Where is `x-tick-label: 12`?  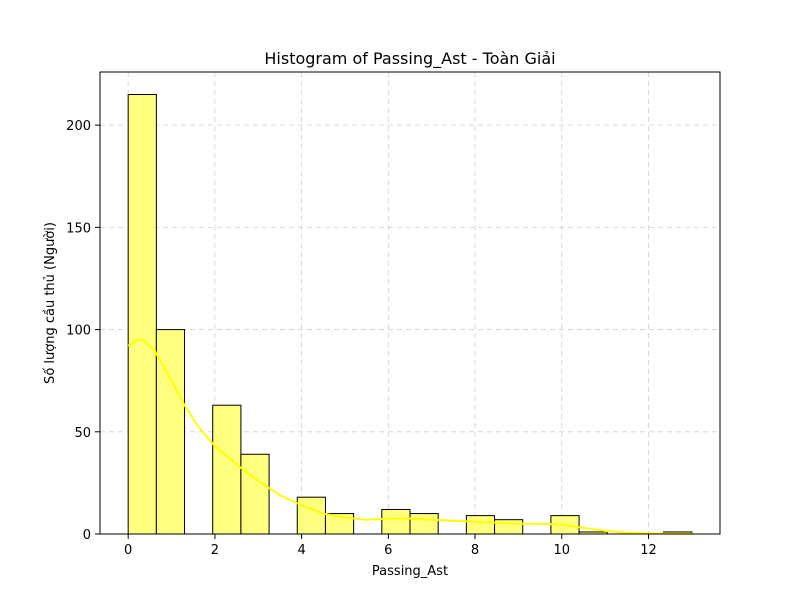
x-tick-label: 12 is located at coordinates (648, 550).